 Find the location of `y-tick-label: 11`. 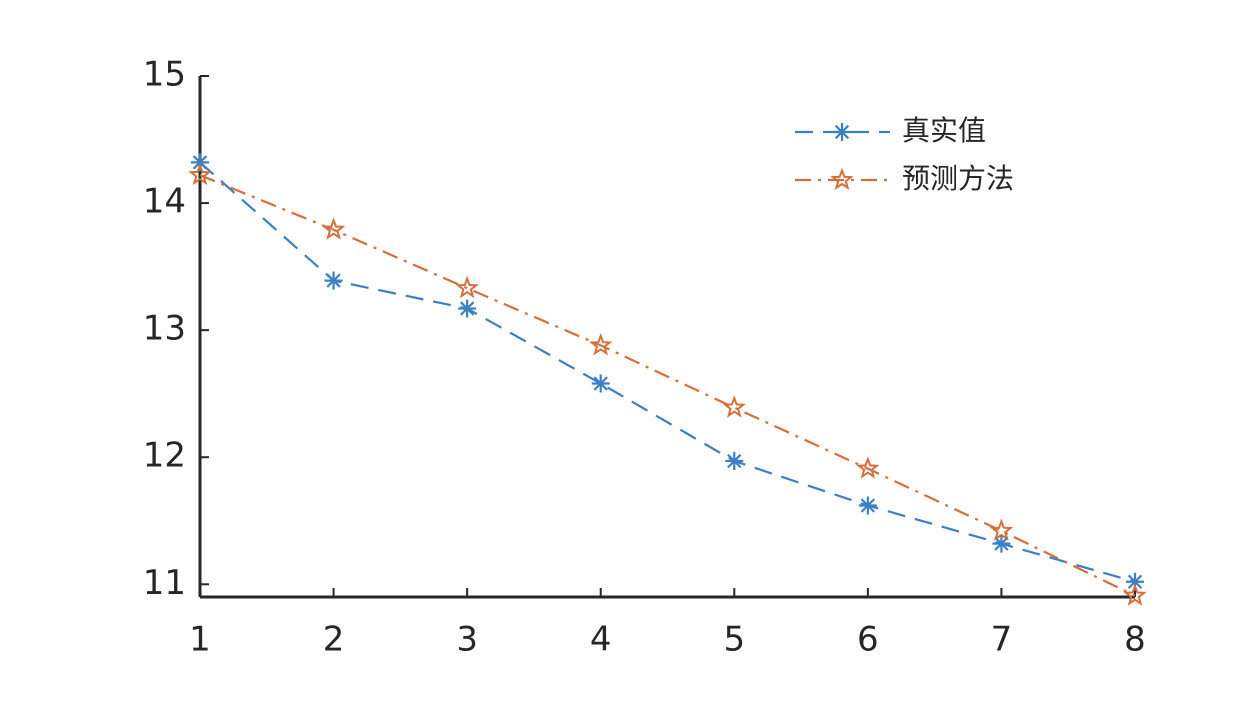

y-tick-label: 11 is located at coordinates (164, 583).